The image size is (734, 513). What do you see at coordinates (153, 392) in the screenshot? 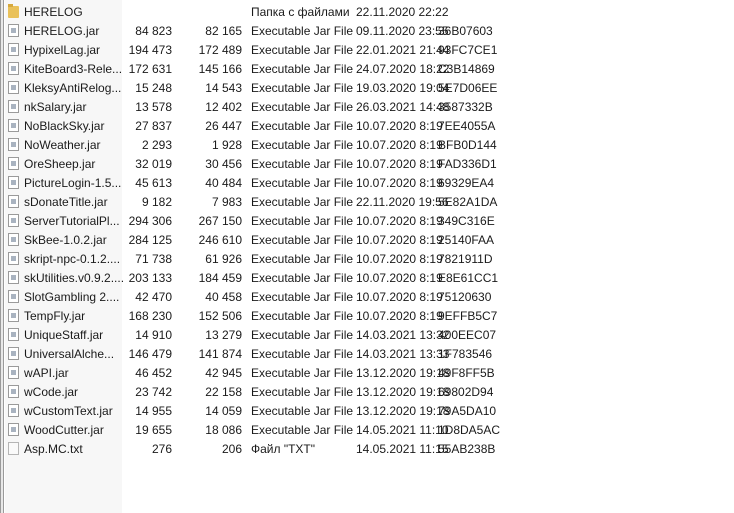
I see `file-size: 23 742` at bounding box center [153, 392].